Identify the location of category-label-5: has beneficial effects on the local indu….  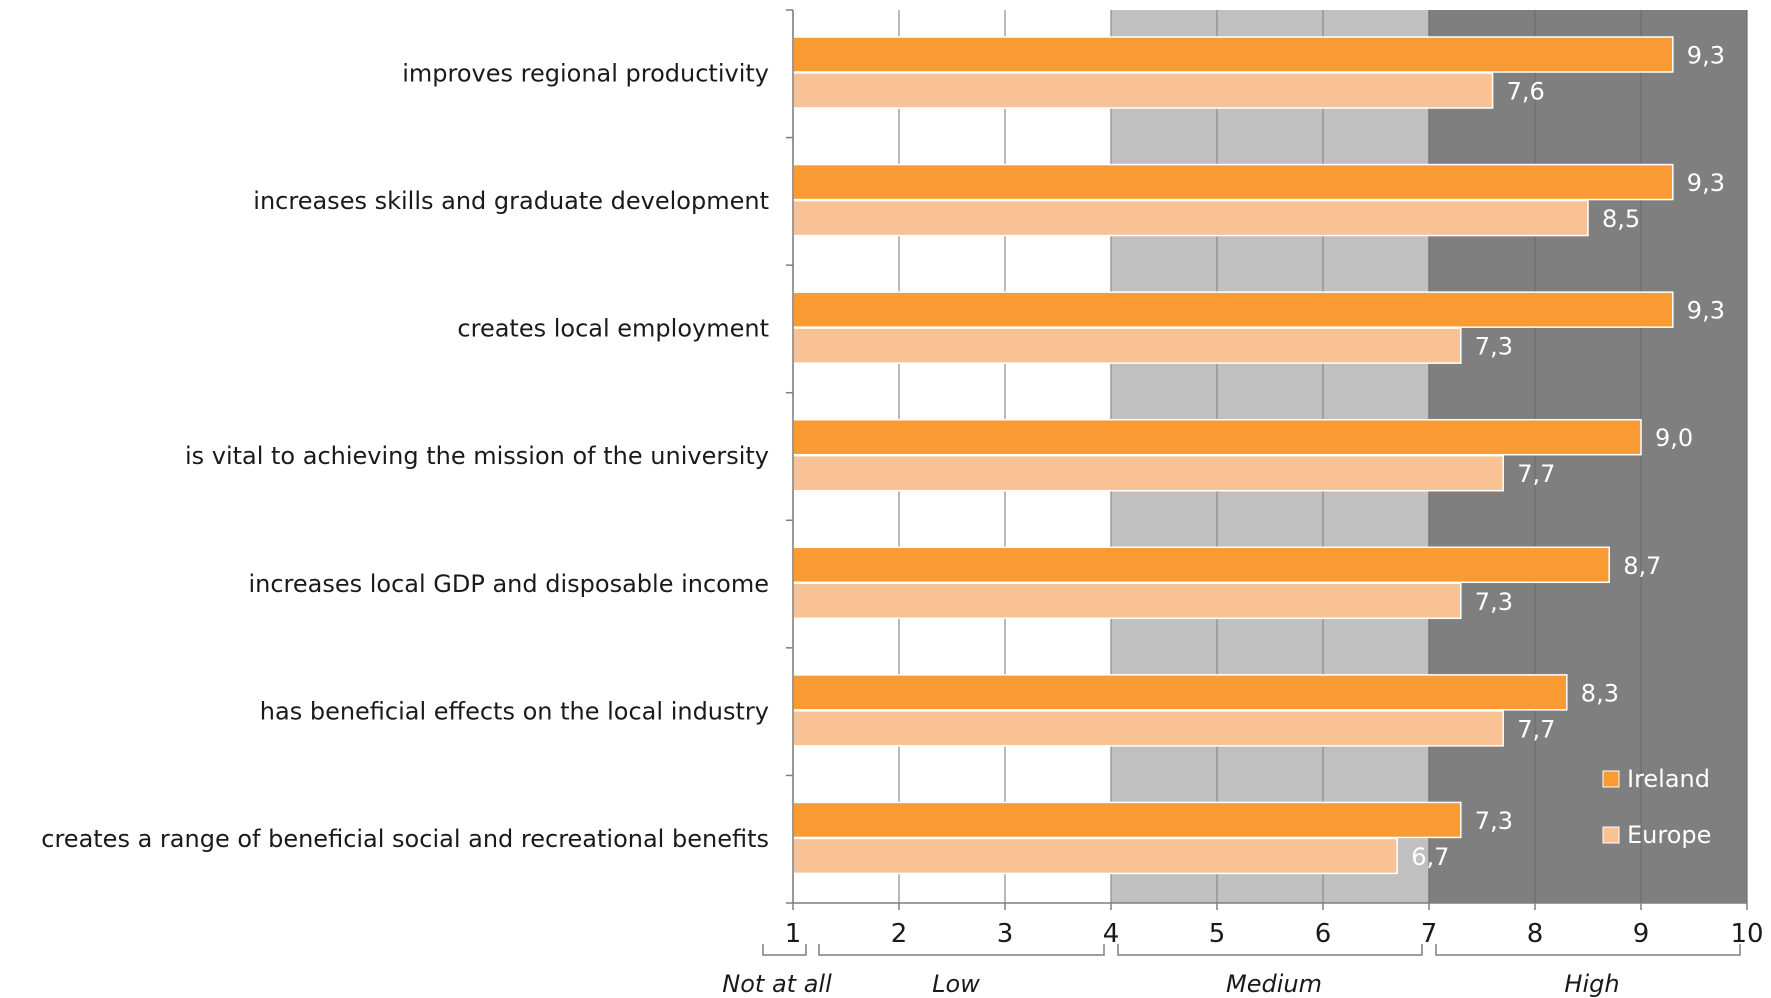
(514, 711).